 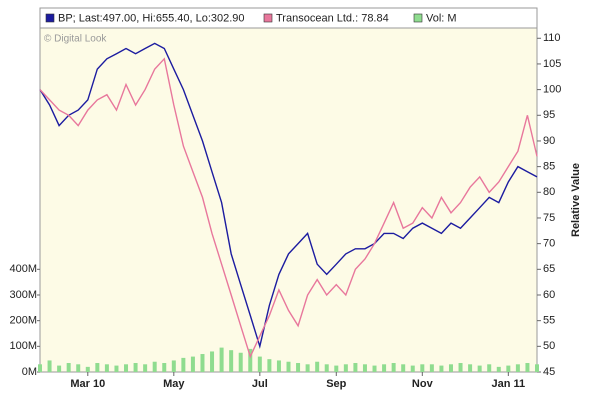 What do you see at coordinates (29, 372) in the screenshot?
I see `y2-tick-label: 0M` at bounding box center [29, 372].